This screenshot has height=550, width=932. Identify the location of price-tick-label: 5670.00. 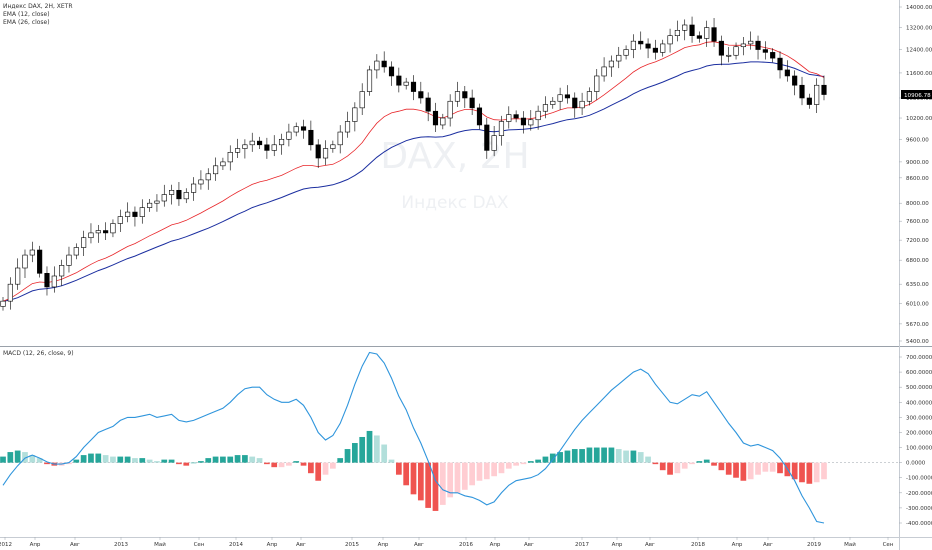
(917, 325).